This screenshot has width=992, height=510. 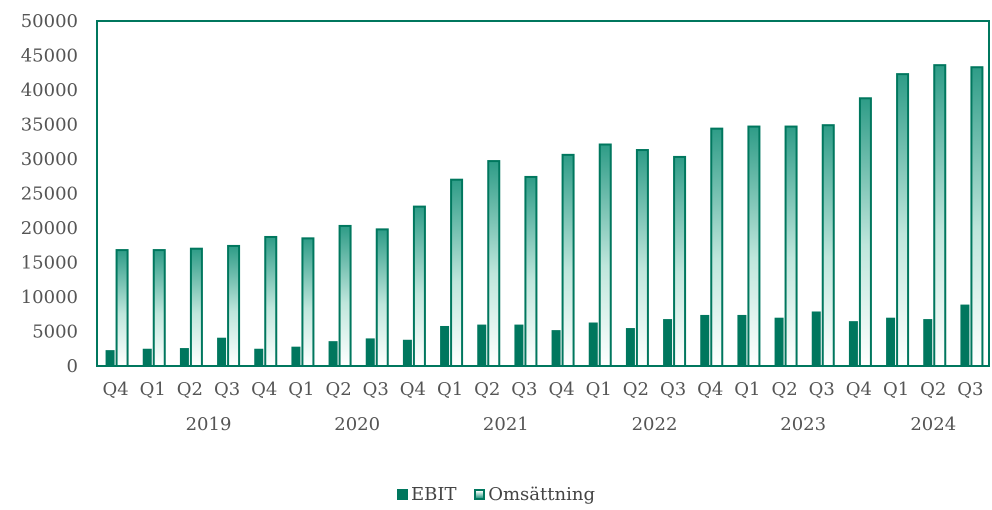 I want to click on y-tick-label: 50000, so click(x=49, y=21).